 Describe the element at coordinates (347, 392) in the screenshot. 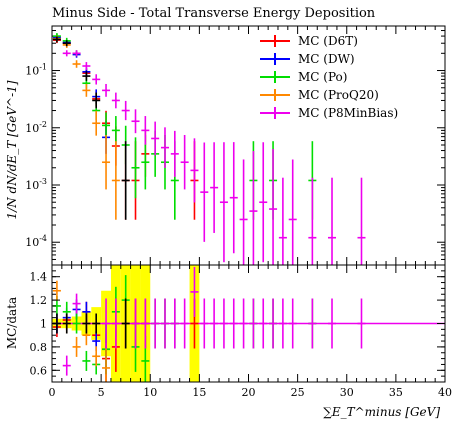

I see `x-tick-label: 30` at that location.